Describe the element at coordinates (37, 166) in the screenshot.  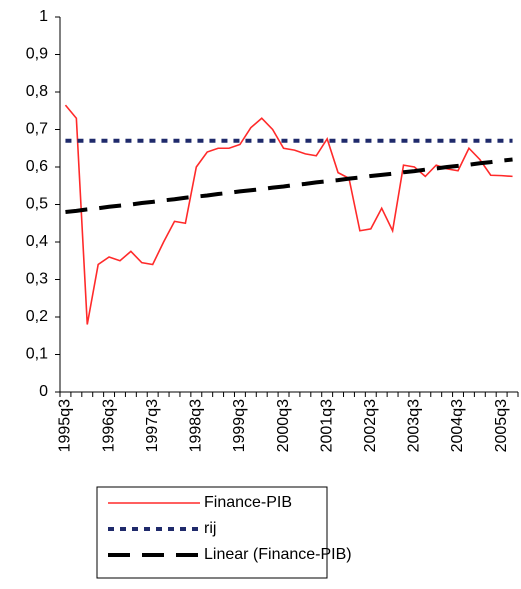
I see `y-tick-label: 0,6` at that location.